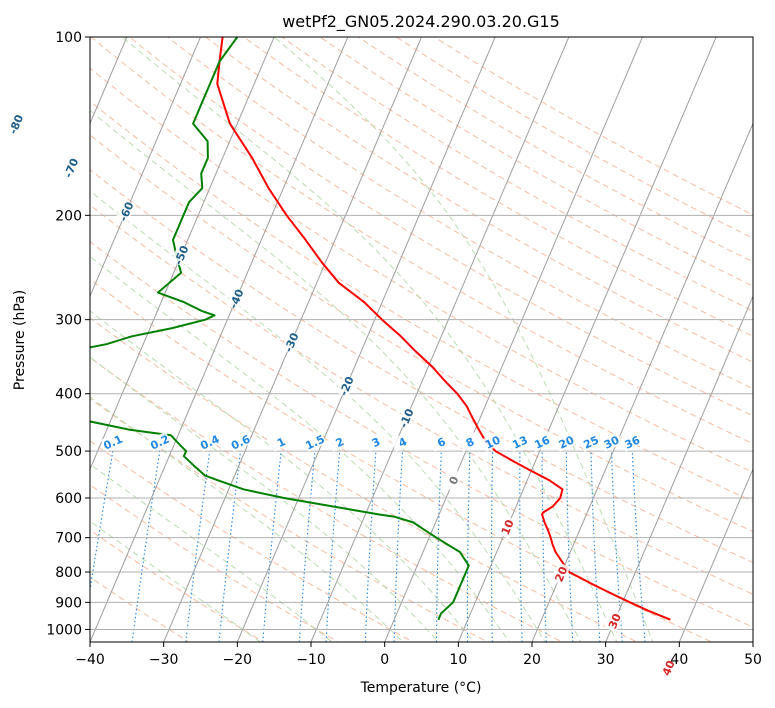 This screenshot has height=708, width=775. Describe the element at coordinates (68, 499) in the screenshot. I see `y-tick-label: 600` at that location.